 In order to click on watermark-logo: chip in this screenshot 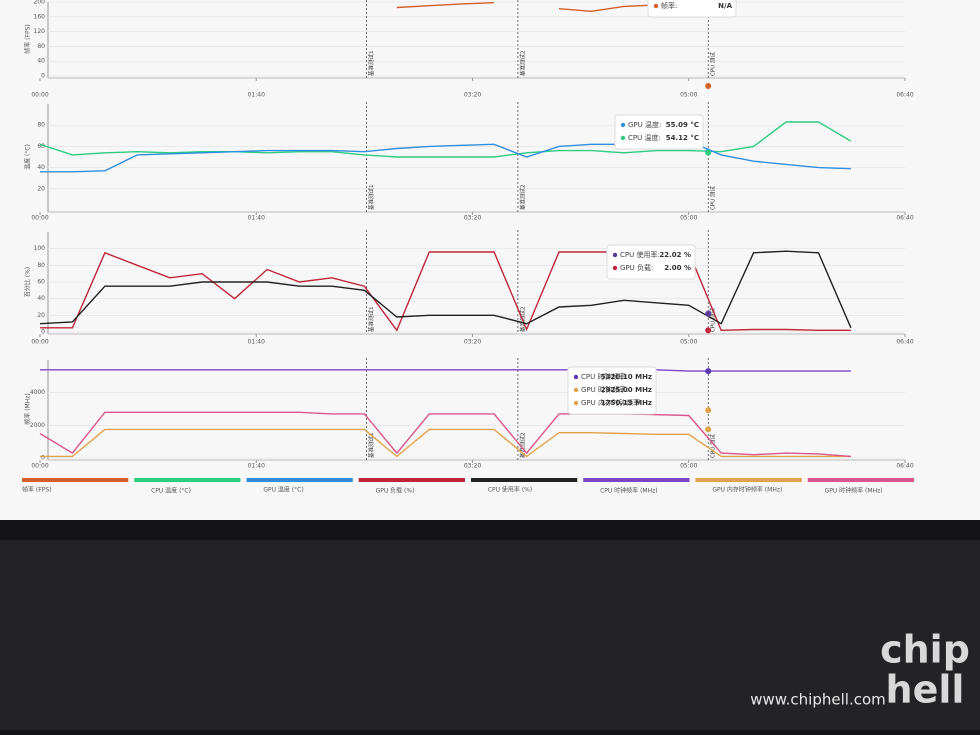, I will do `click(925, 650)`.